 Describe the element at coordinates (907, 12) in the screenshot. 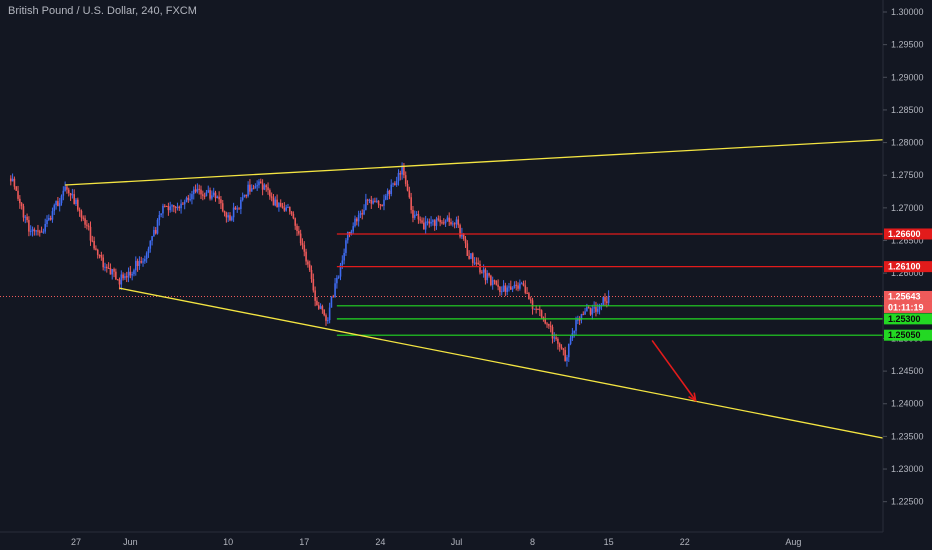

I see `y-tick-label: 1.30000` at that location.